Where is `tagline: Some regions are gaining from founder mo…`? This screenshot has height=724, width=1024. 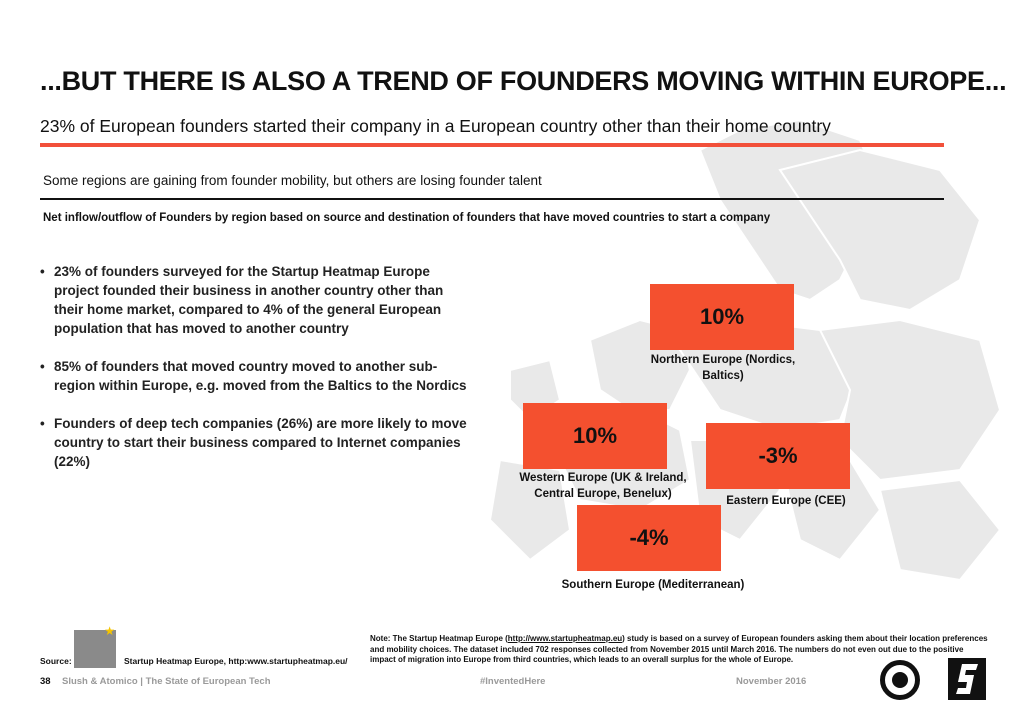
tagline: Some regions are gaining from founder mo… is located at coordinates (292, 180).